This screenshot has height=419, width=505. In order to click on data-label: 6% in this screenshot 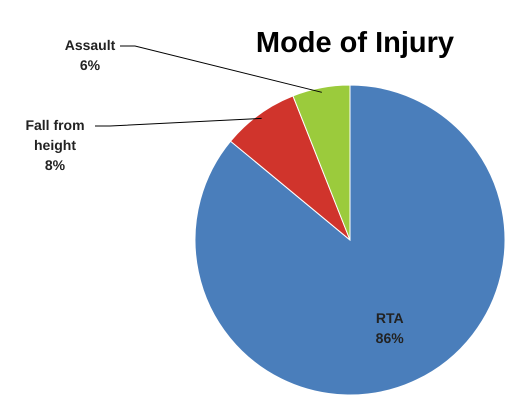, I will do `click(90, 65)`.